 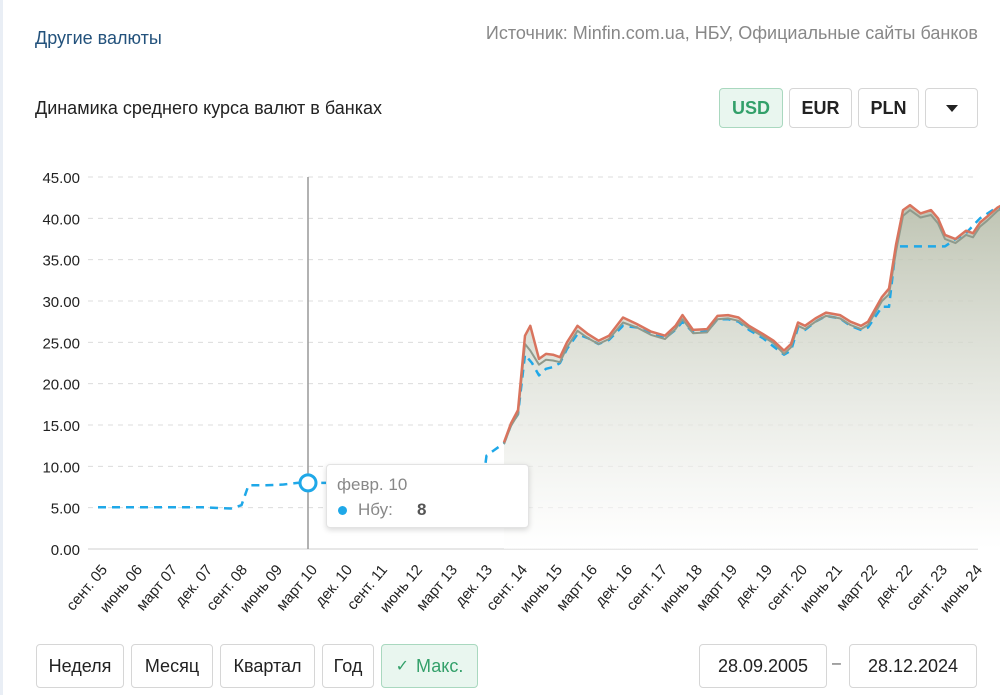 I want to click on left-border, so click(x=1, y=347).